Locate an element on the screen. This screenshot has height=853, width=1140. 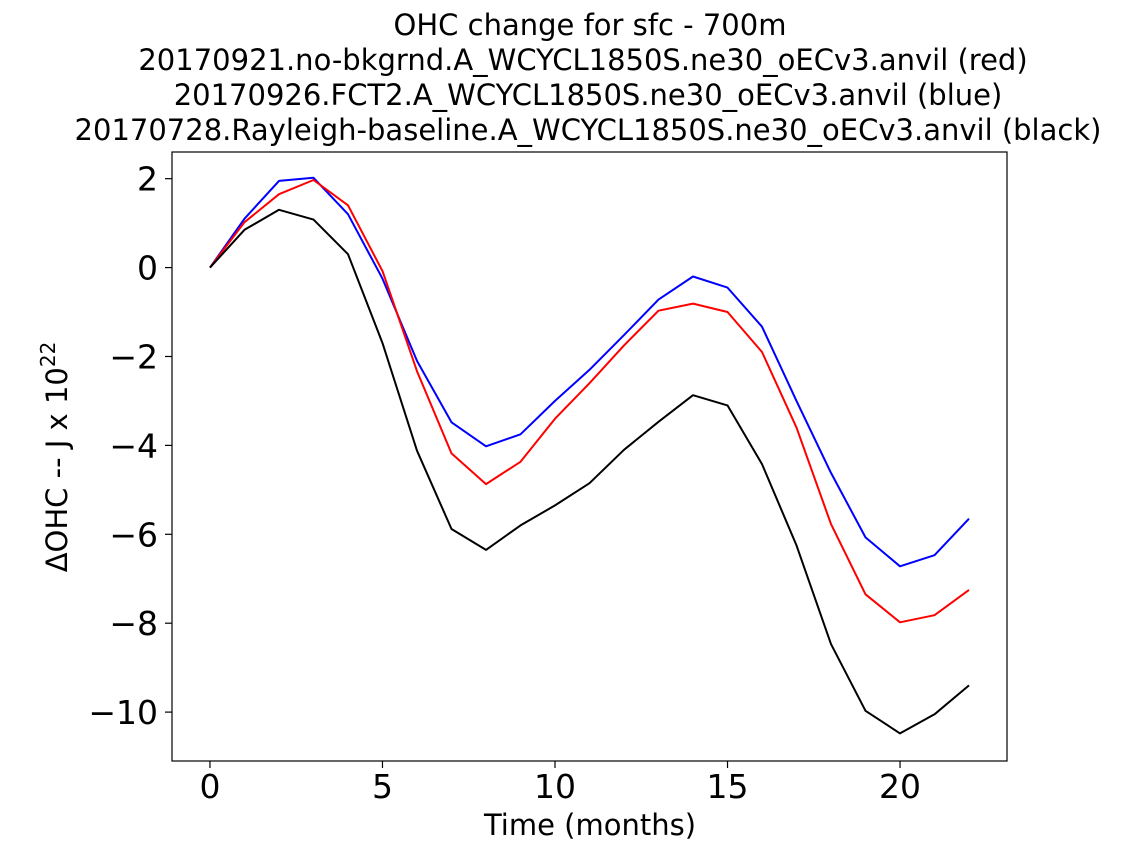
y-axis-label: ΔOHC -- J x 1022 is located at coordinates (55, 457).